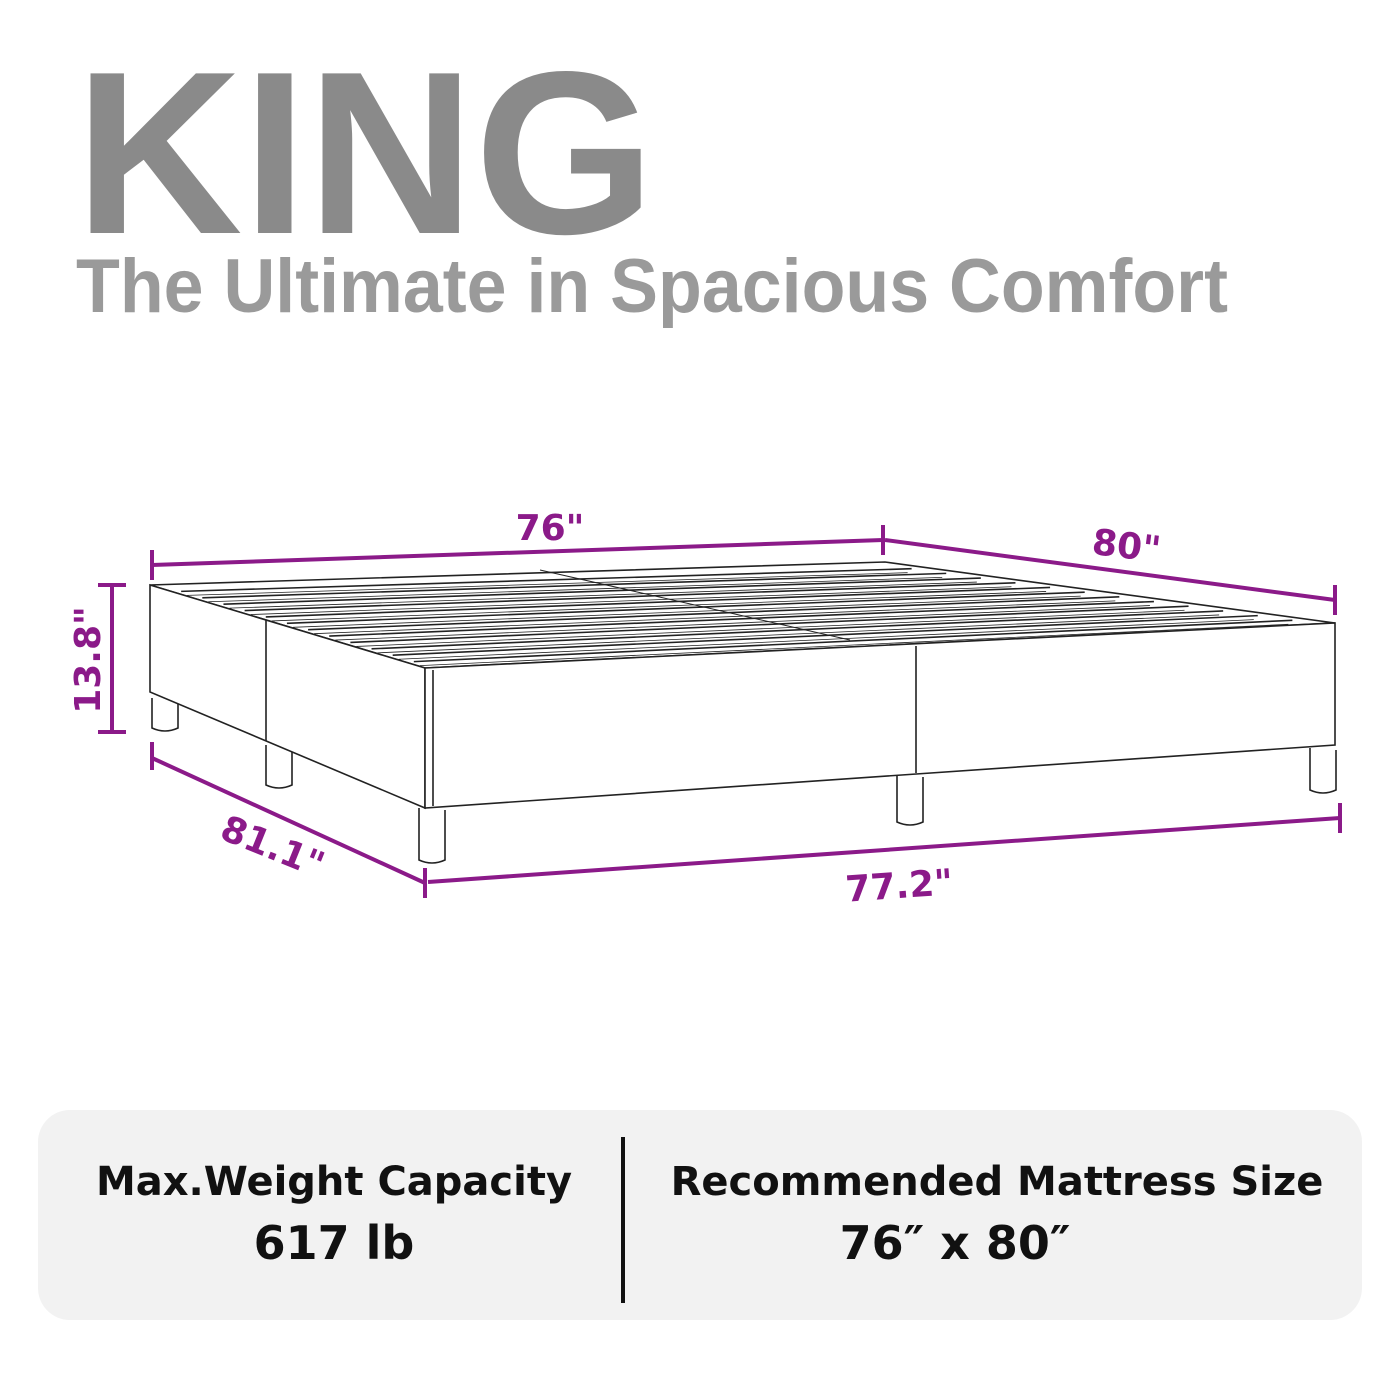 Image resolution: width=1400 pixels, height=1400 pixels. Describe the element at coordinates (700, 1215) in the screenshot. I see `specs-panel` at that location.